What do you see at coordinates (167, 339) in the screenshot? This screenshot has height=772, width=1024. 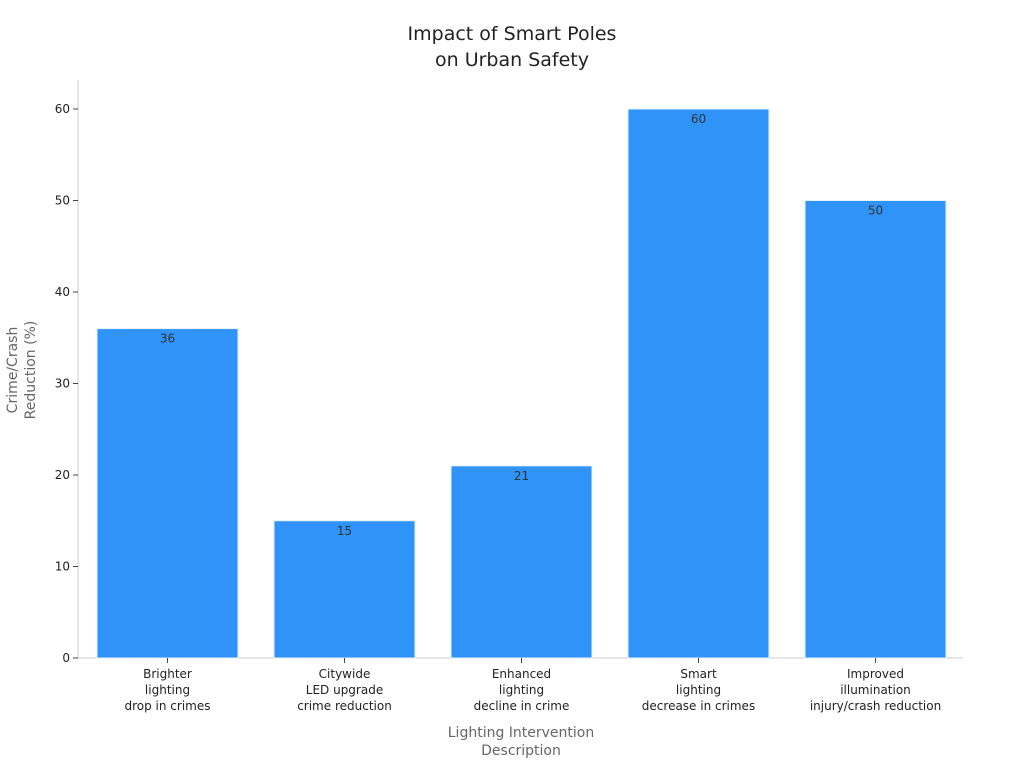 I see `bar-value-label: 36` at bounding box center [167, 339].